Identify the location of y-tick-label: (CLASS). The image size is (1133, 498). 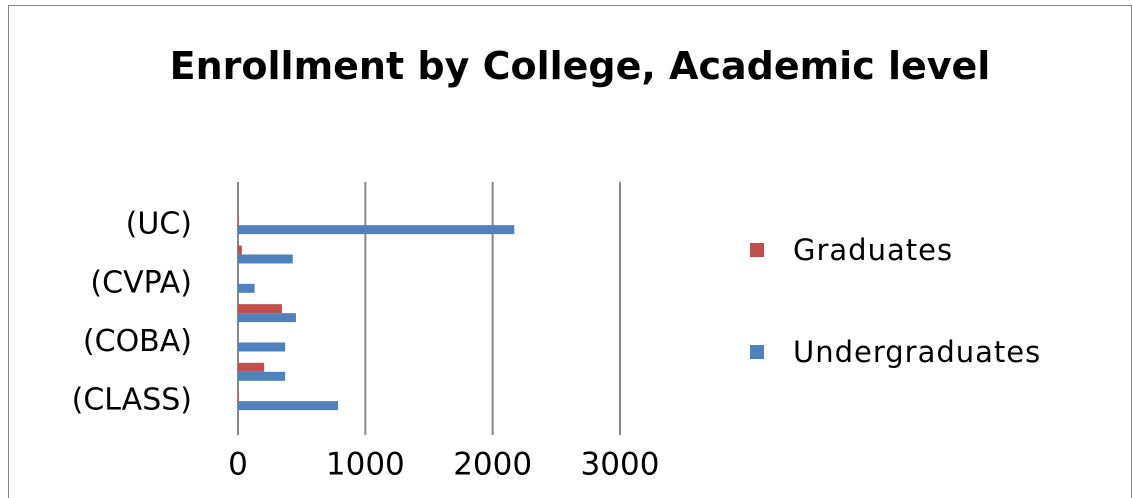
(132, 400).